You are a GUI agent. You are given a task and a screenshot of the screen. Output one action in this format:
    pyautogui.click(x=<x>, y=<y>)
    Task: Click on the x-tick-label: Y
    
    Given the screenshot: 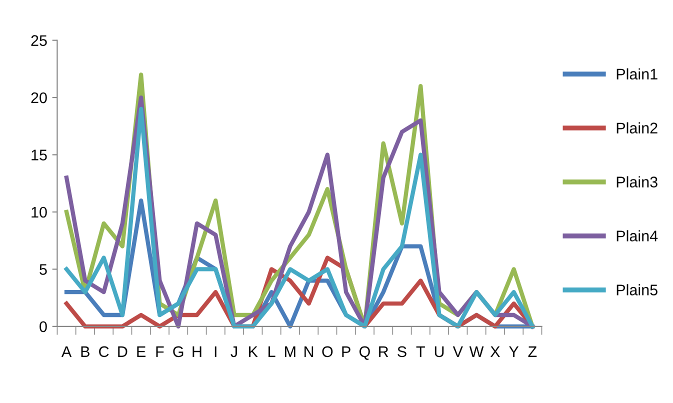 What is the action you would take?
    pyautogui.click(x=514, y=351)
    